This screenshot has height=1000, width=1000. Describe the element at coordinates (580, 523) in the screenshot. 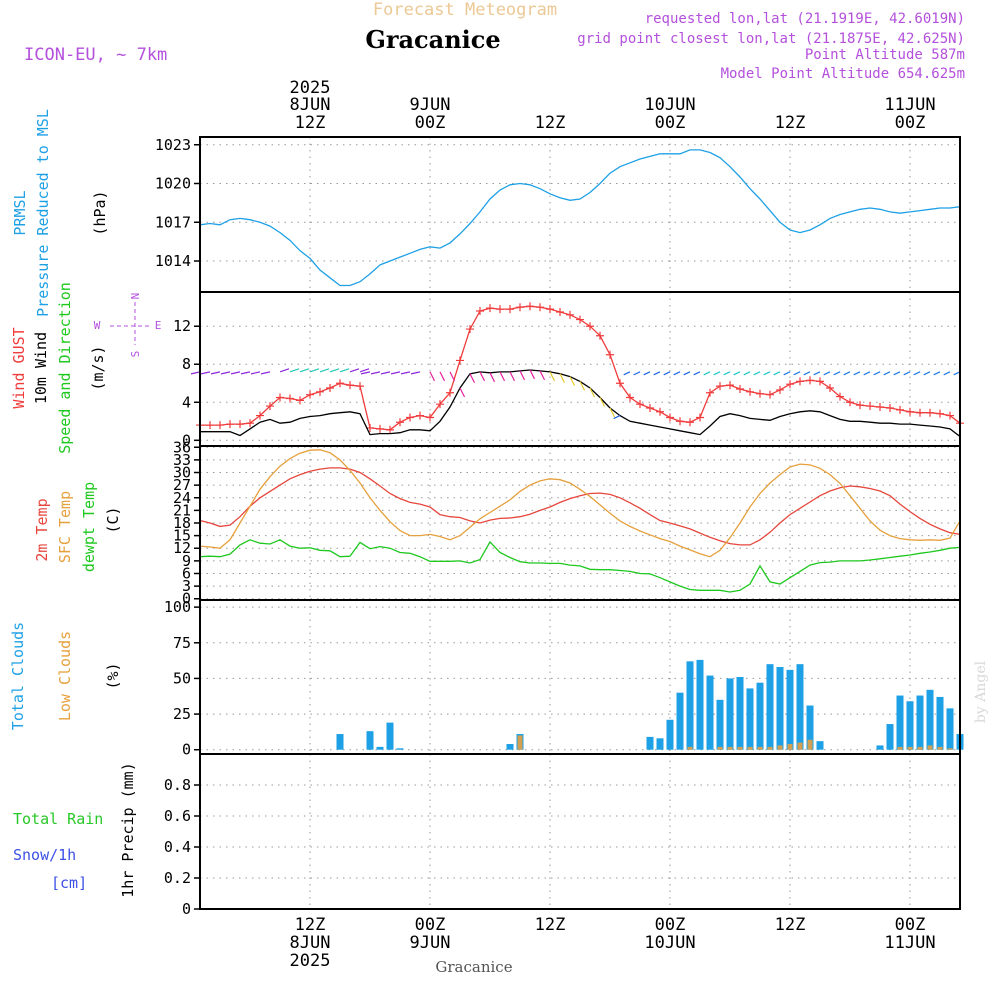

I see `panel-frame` at that location.